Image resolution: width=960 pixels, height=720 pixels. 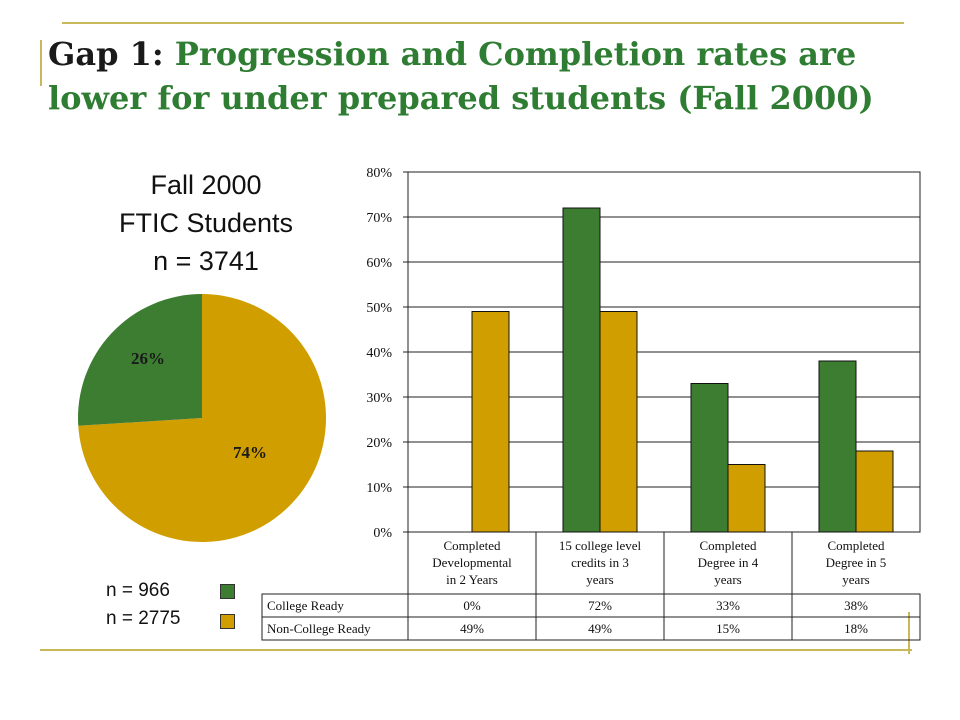 I want to click on pie-title-line: FTIC Students, so click(x=206, y=223).